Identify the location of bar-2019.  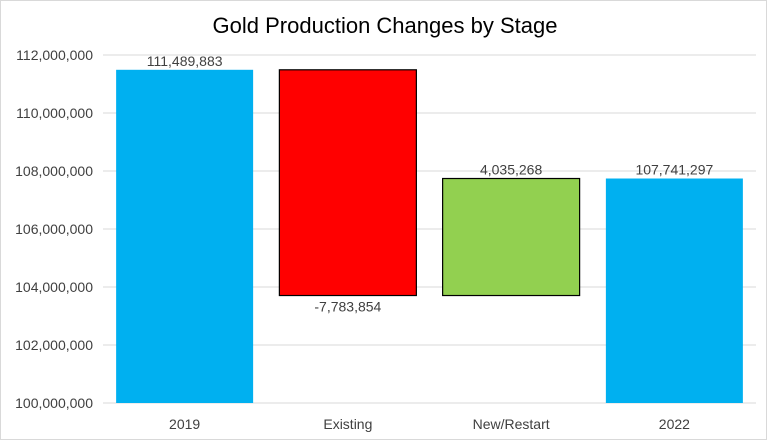
(185, 236).